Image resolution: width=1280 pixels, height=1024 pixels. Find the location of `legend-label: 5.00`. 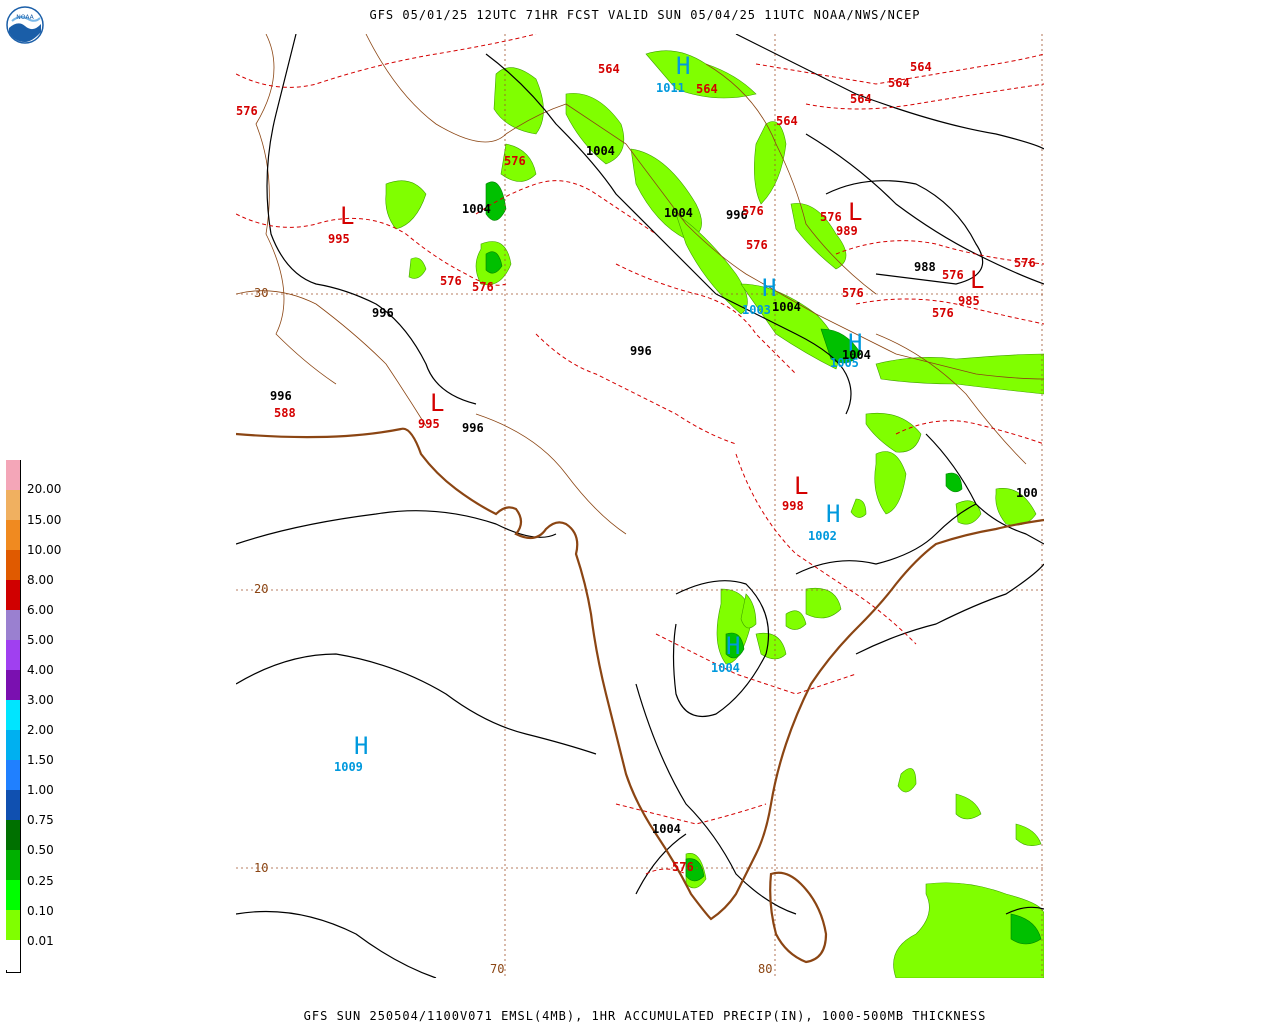

legend-label: 5.00 is located at coordinates (40, 640).